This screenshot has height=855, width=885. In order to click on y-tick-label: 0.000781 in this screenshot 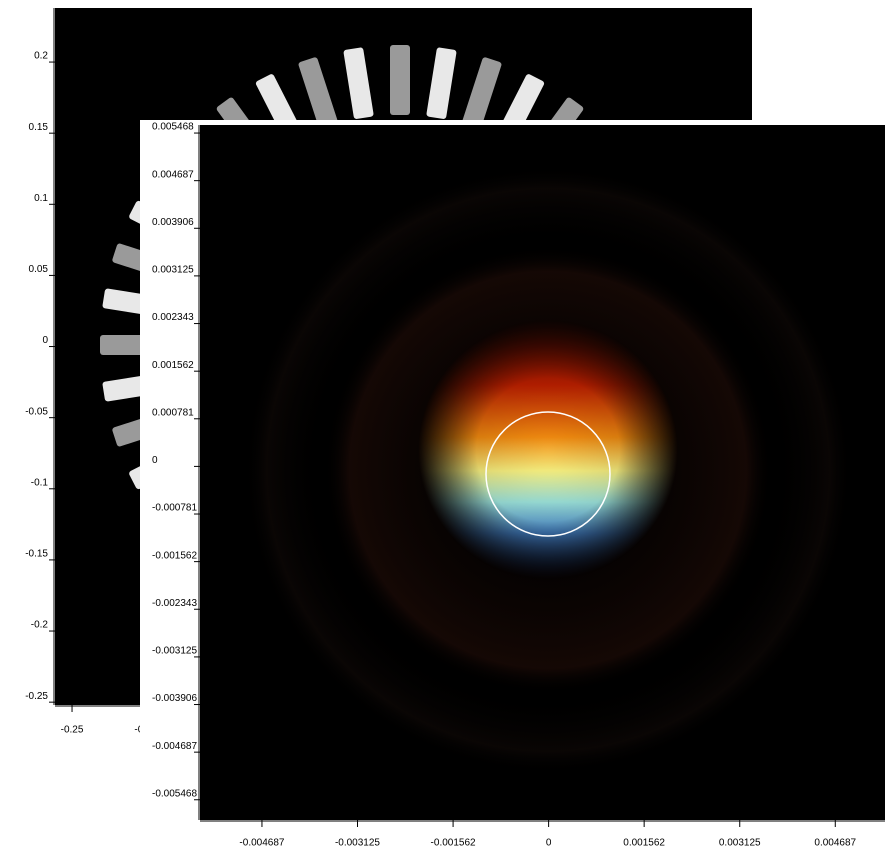, I will do `click(173, 412)`.